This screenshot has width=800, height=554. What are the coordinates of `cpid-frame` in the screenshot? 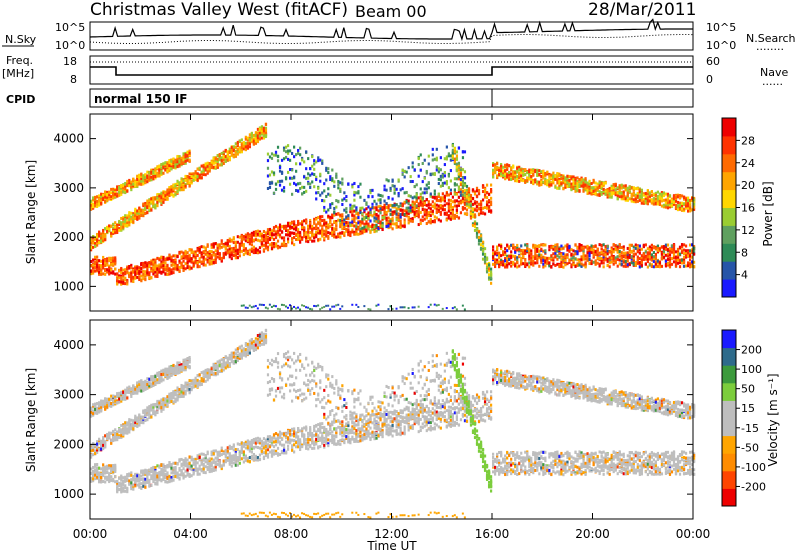 It's located at (391, 98).